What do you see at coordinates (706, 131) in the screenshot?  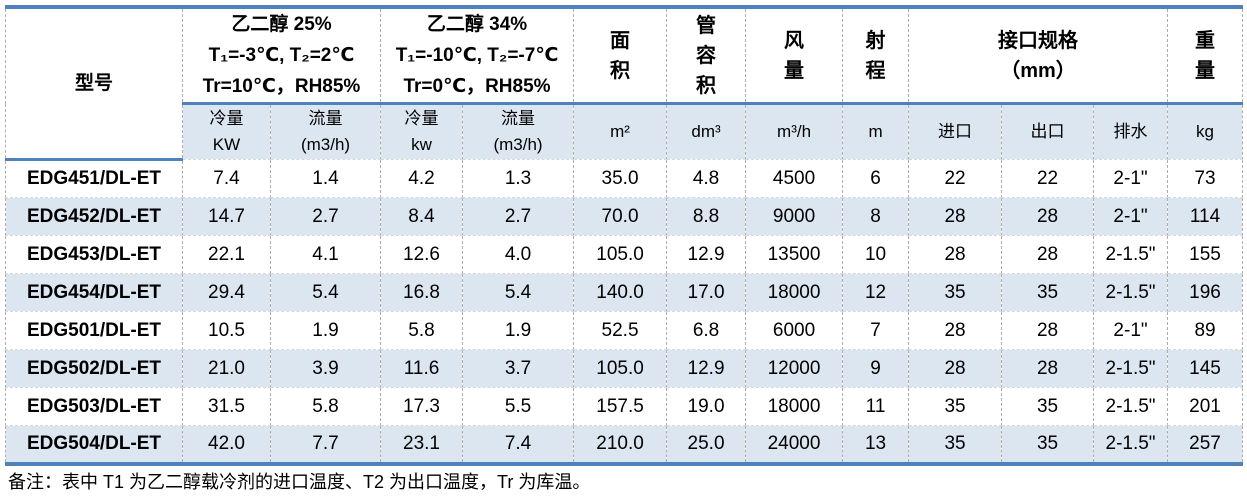 I see `unit-tube-volume: dm³` at bounding box center [706, 131].